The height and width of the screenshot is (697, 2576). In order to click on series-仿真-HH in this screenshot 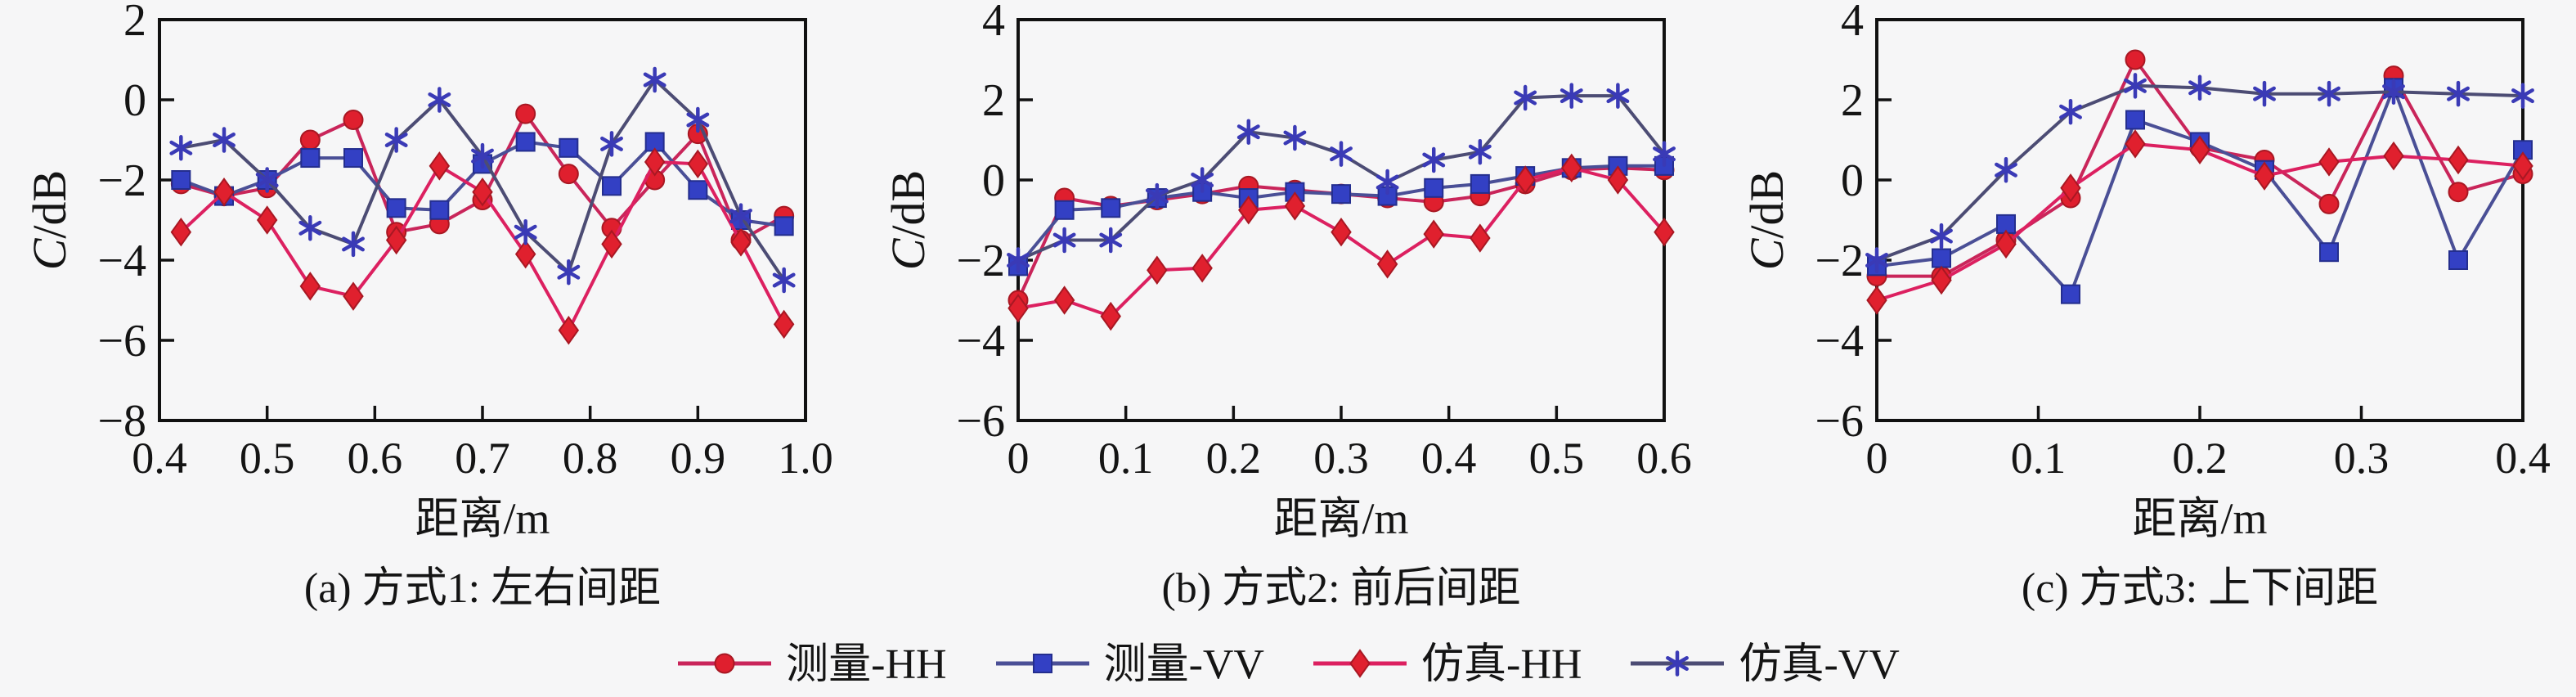, I will do `click(1342, 242)`.